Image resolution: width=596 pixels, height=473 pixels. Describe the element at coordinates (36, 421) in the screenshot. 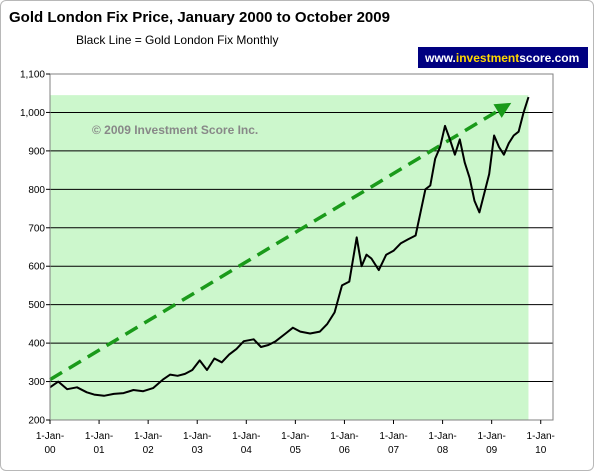

I see `y-tick-label: 200` at that location.